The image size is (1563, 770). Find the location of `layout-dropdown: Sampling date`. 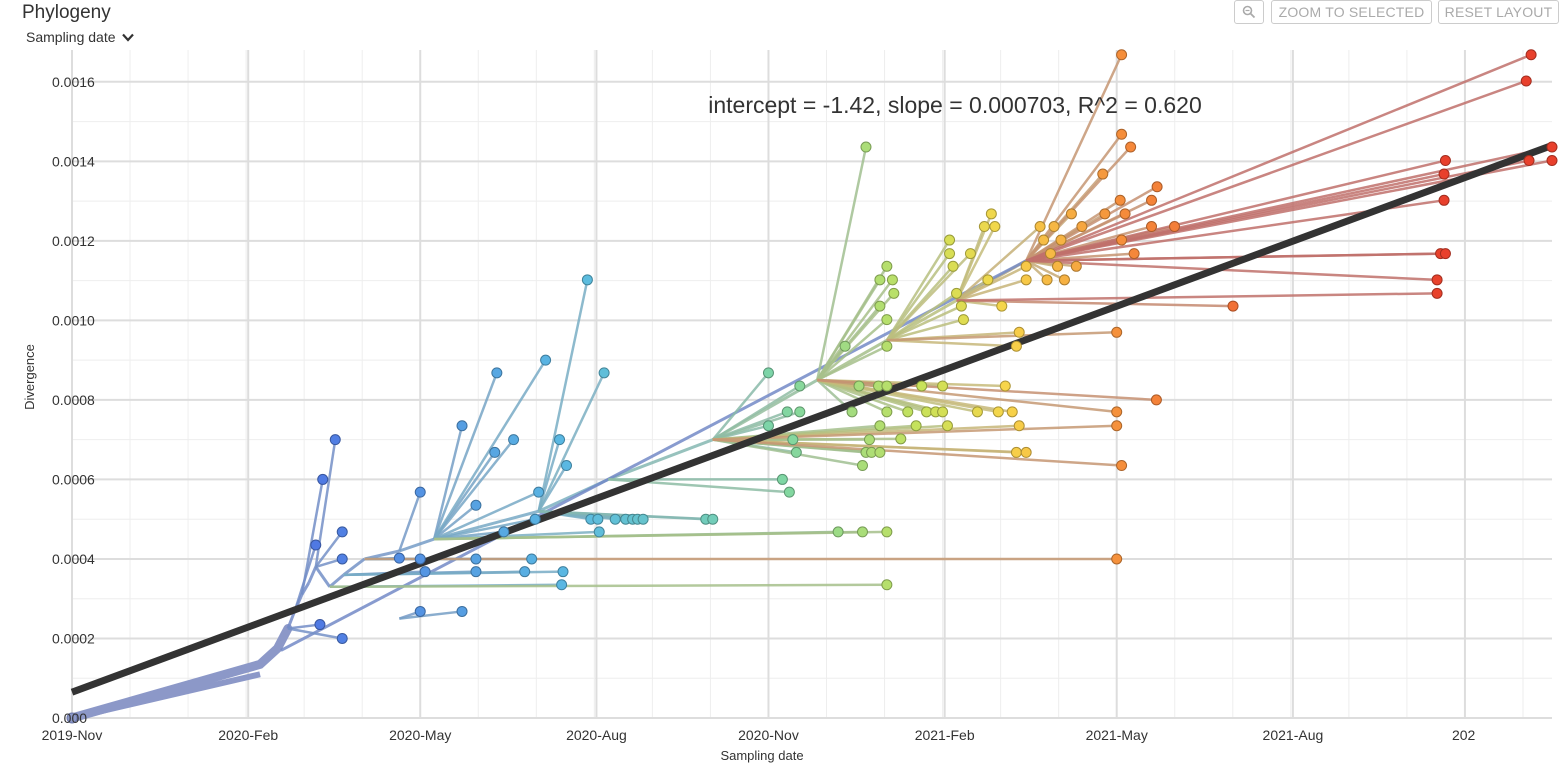

layout-dropdown: Sampling date is located at coordinates (80, 37).